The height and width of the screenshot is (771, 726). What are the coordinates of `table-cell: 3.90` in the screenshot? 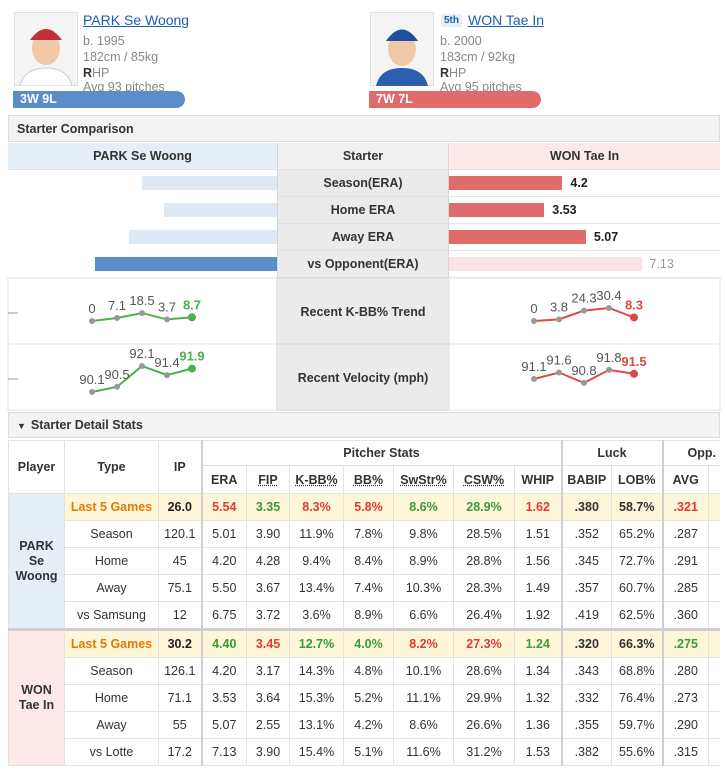 It's located at (268, 752).